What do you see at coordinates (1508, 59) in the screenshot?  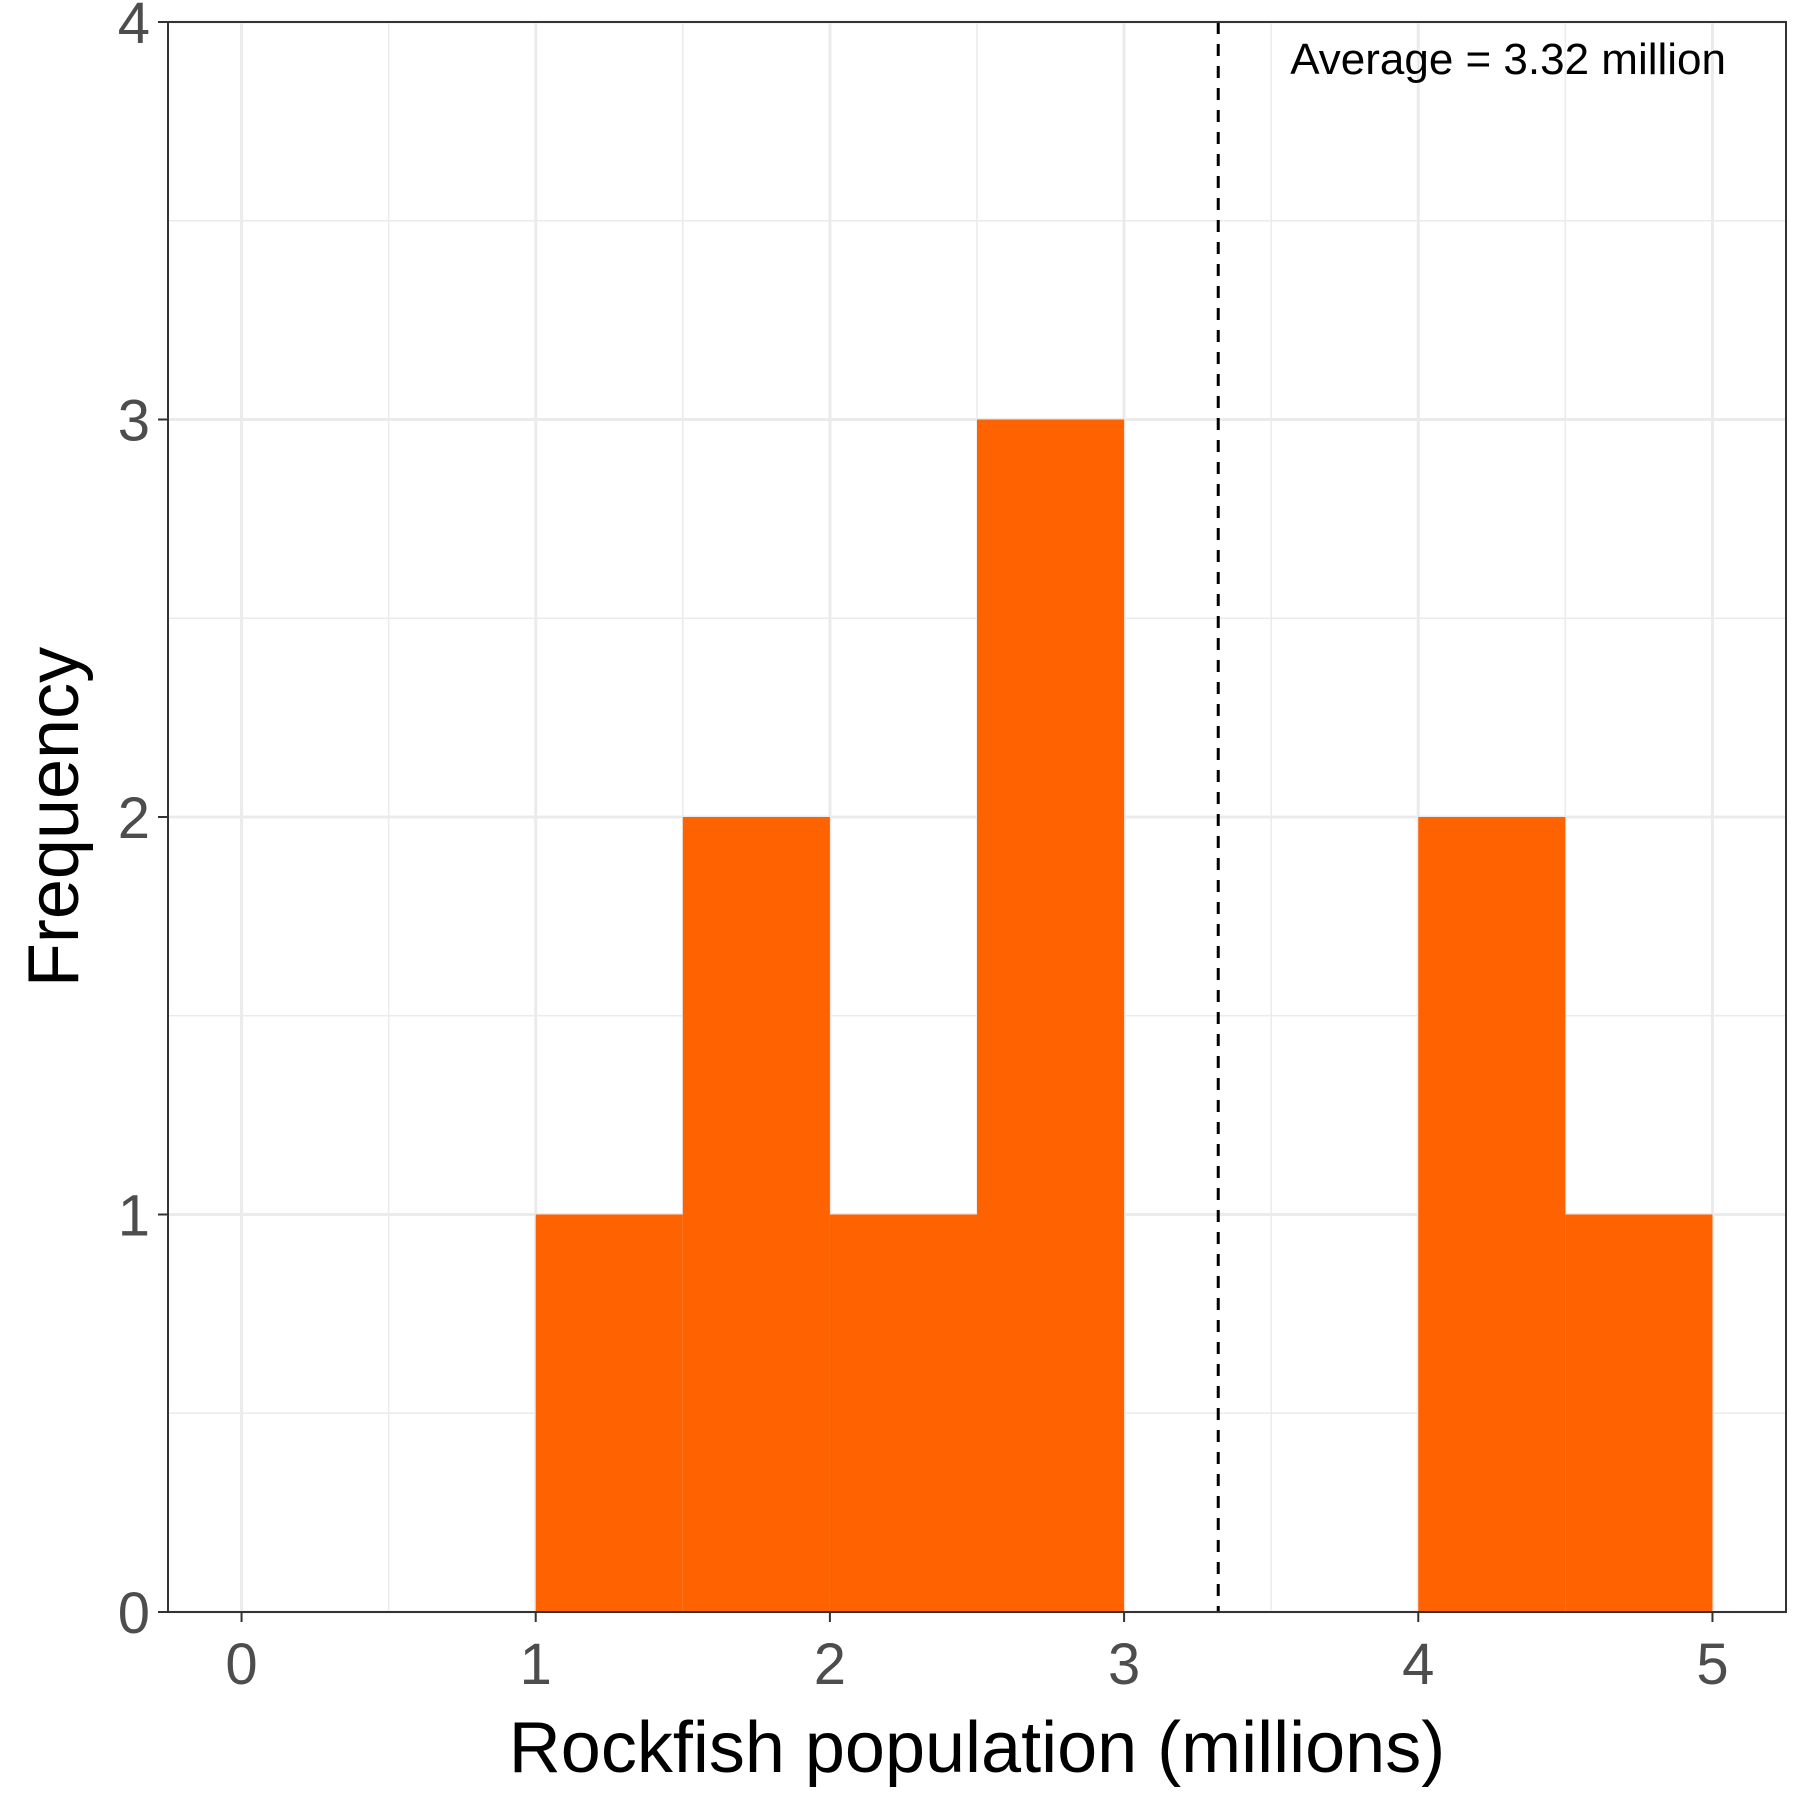 I see `average-annotation: Average = 3.32 million` at bounding box center [1508, 59].